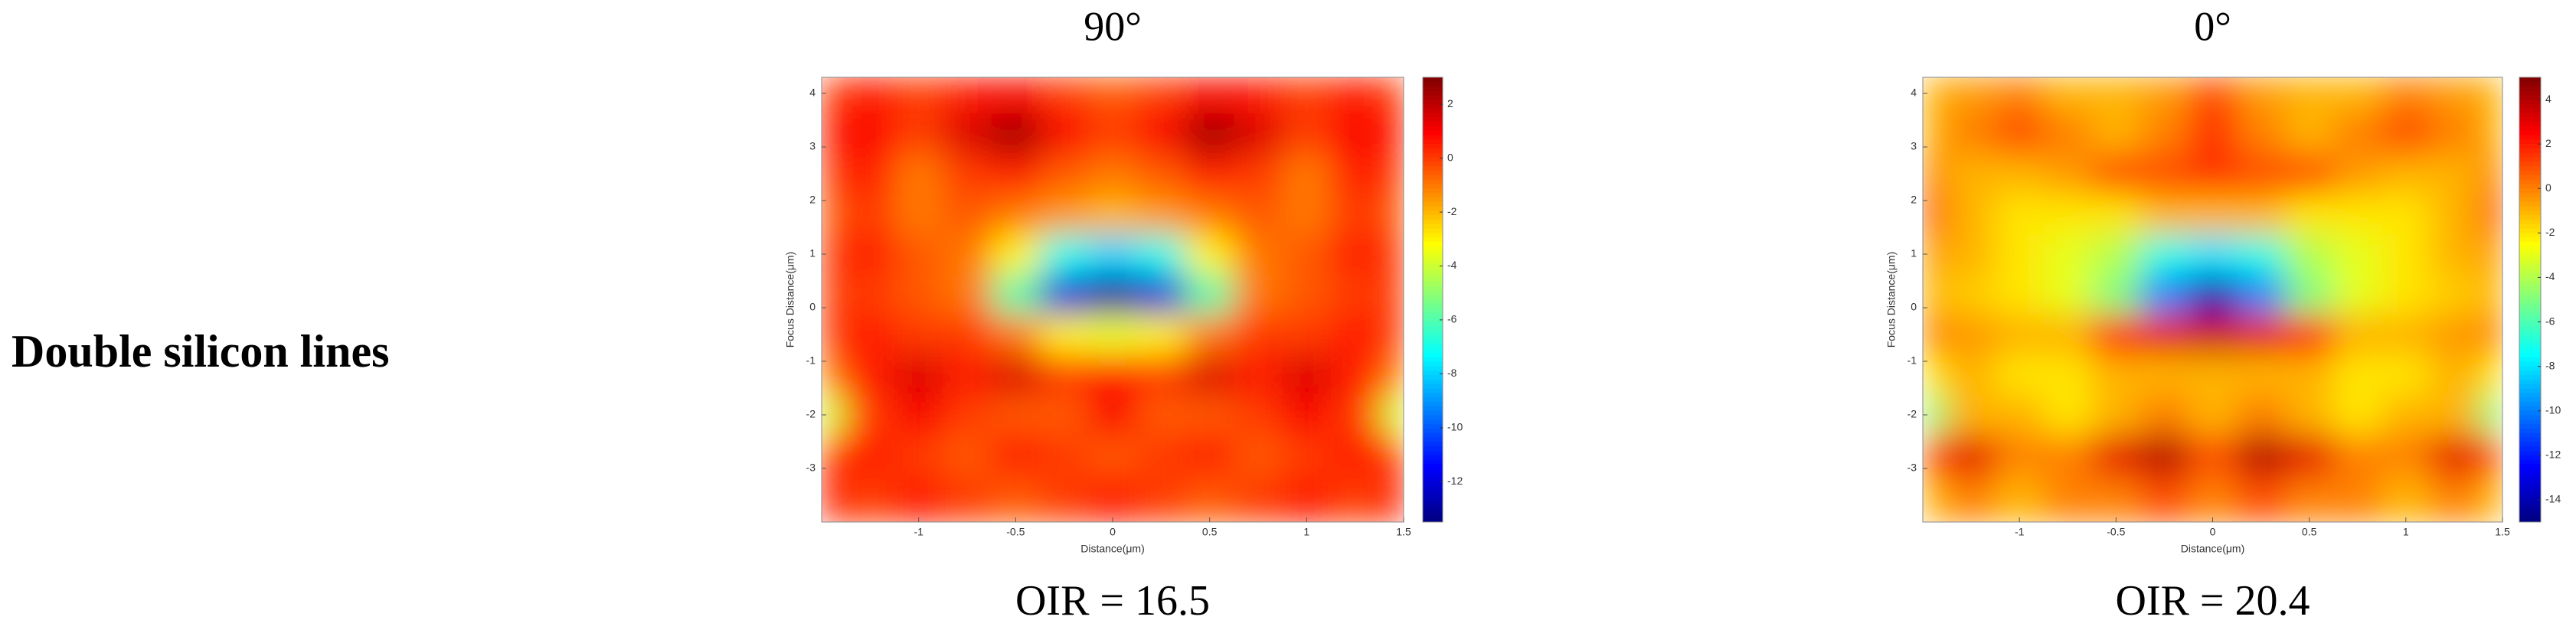  Describe the element at coordinates (200, 351) in the screenshot. I see `row-label: Double silicon lines` at that location.